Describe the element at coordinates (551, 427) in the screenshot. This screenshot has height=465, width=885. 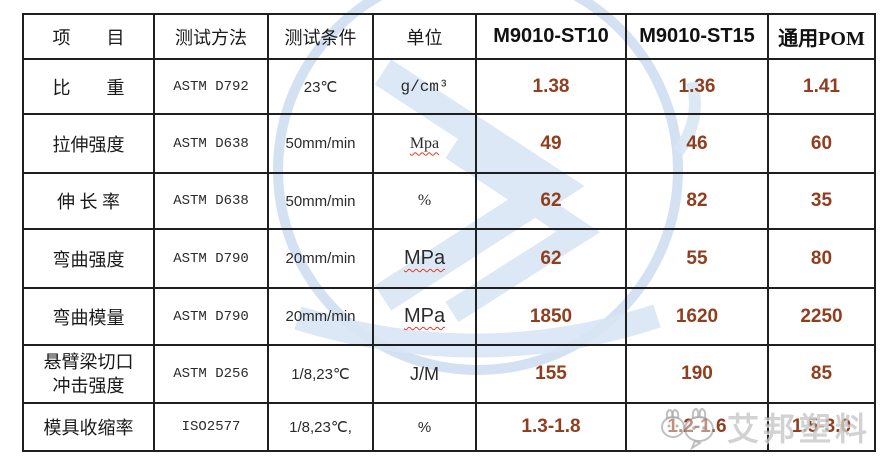
I see `value-st10: 1.3-1.8` at that location.